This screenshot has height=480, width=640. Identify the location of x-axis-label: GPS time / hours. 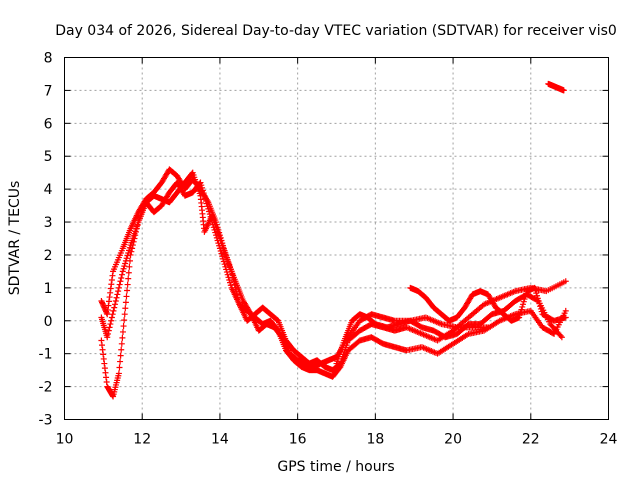
(335, 467).